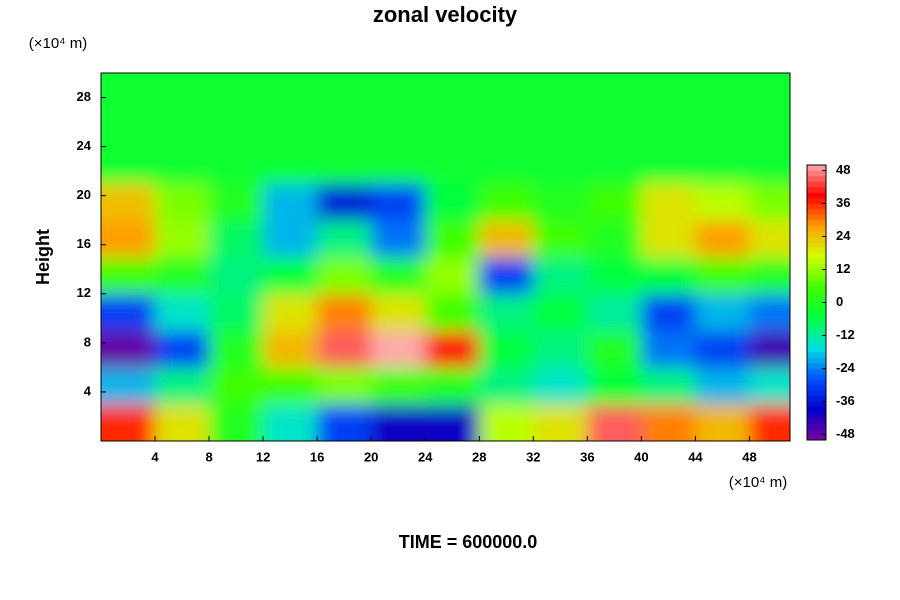 Image resolution: width=900 pixels, height=600 pixels. I want to click on x-tick-label: 32, so click(533, 456).